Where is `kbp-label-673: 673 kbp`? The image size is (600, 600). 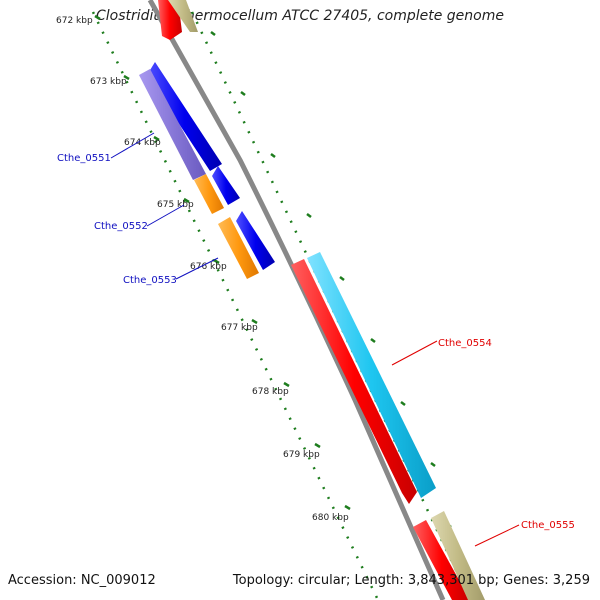
kbp-label-673: 673 kbp is located at coordinates (108, 82).